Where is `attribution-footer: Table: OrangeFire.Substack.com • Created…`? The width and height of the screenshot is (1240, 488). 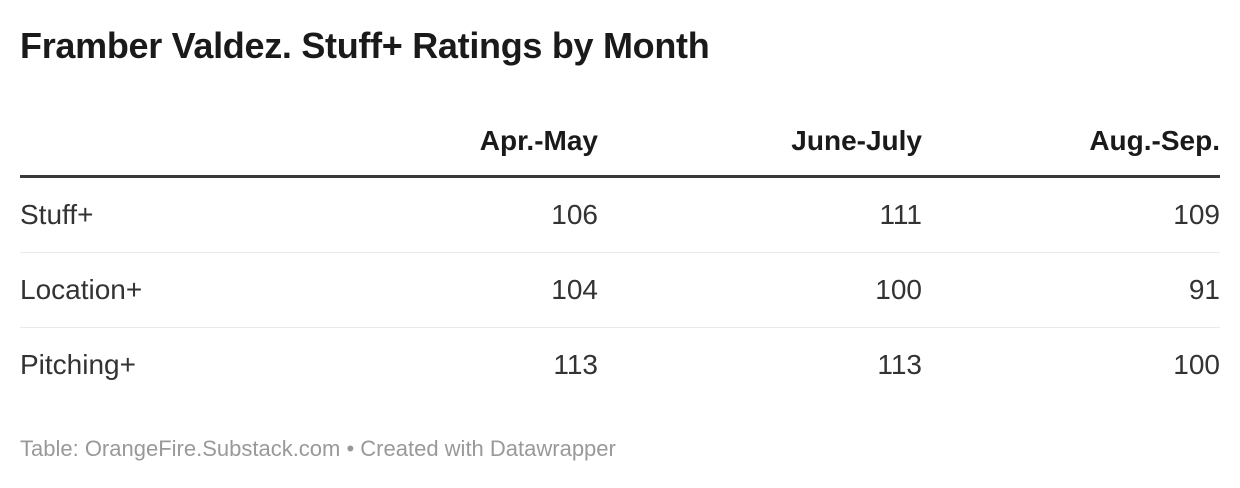
attribution-footer: Table: OrangeFire.Substack.com • Created… is located at coordinates (318, 449).